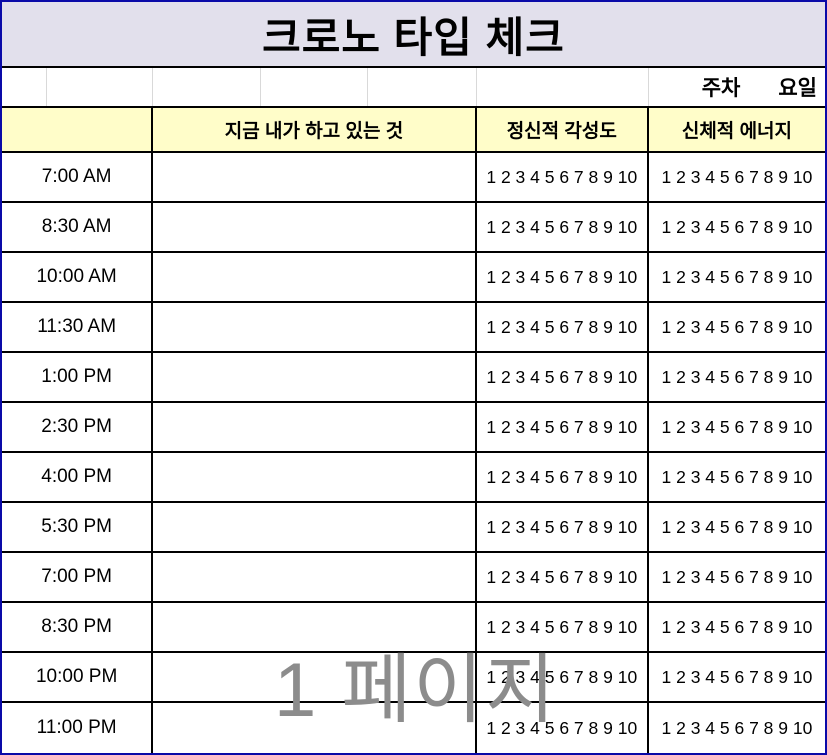 The width and height of the screenshot is (827, 755). I want to click on time-cell: 8:30 AM, so click(78, 227).